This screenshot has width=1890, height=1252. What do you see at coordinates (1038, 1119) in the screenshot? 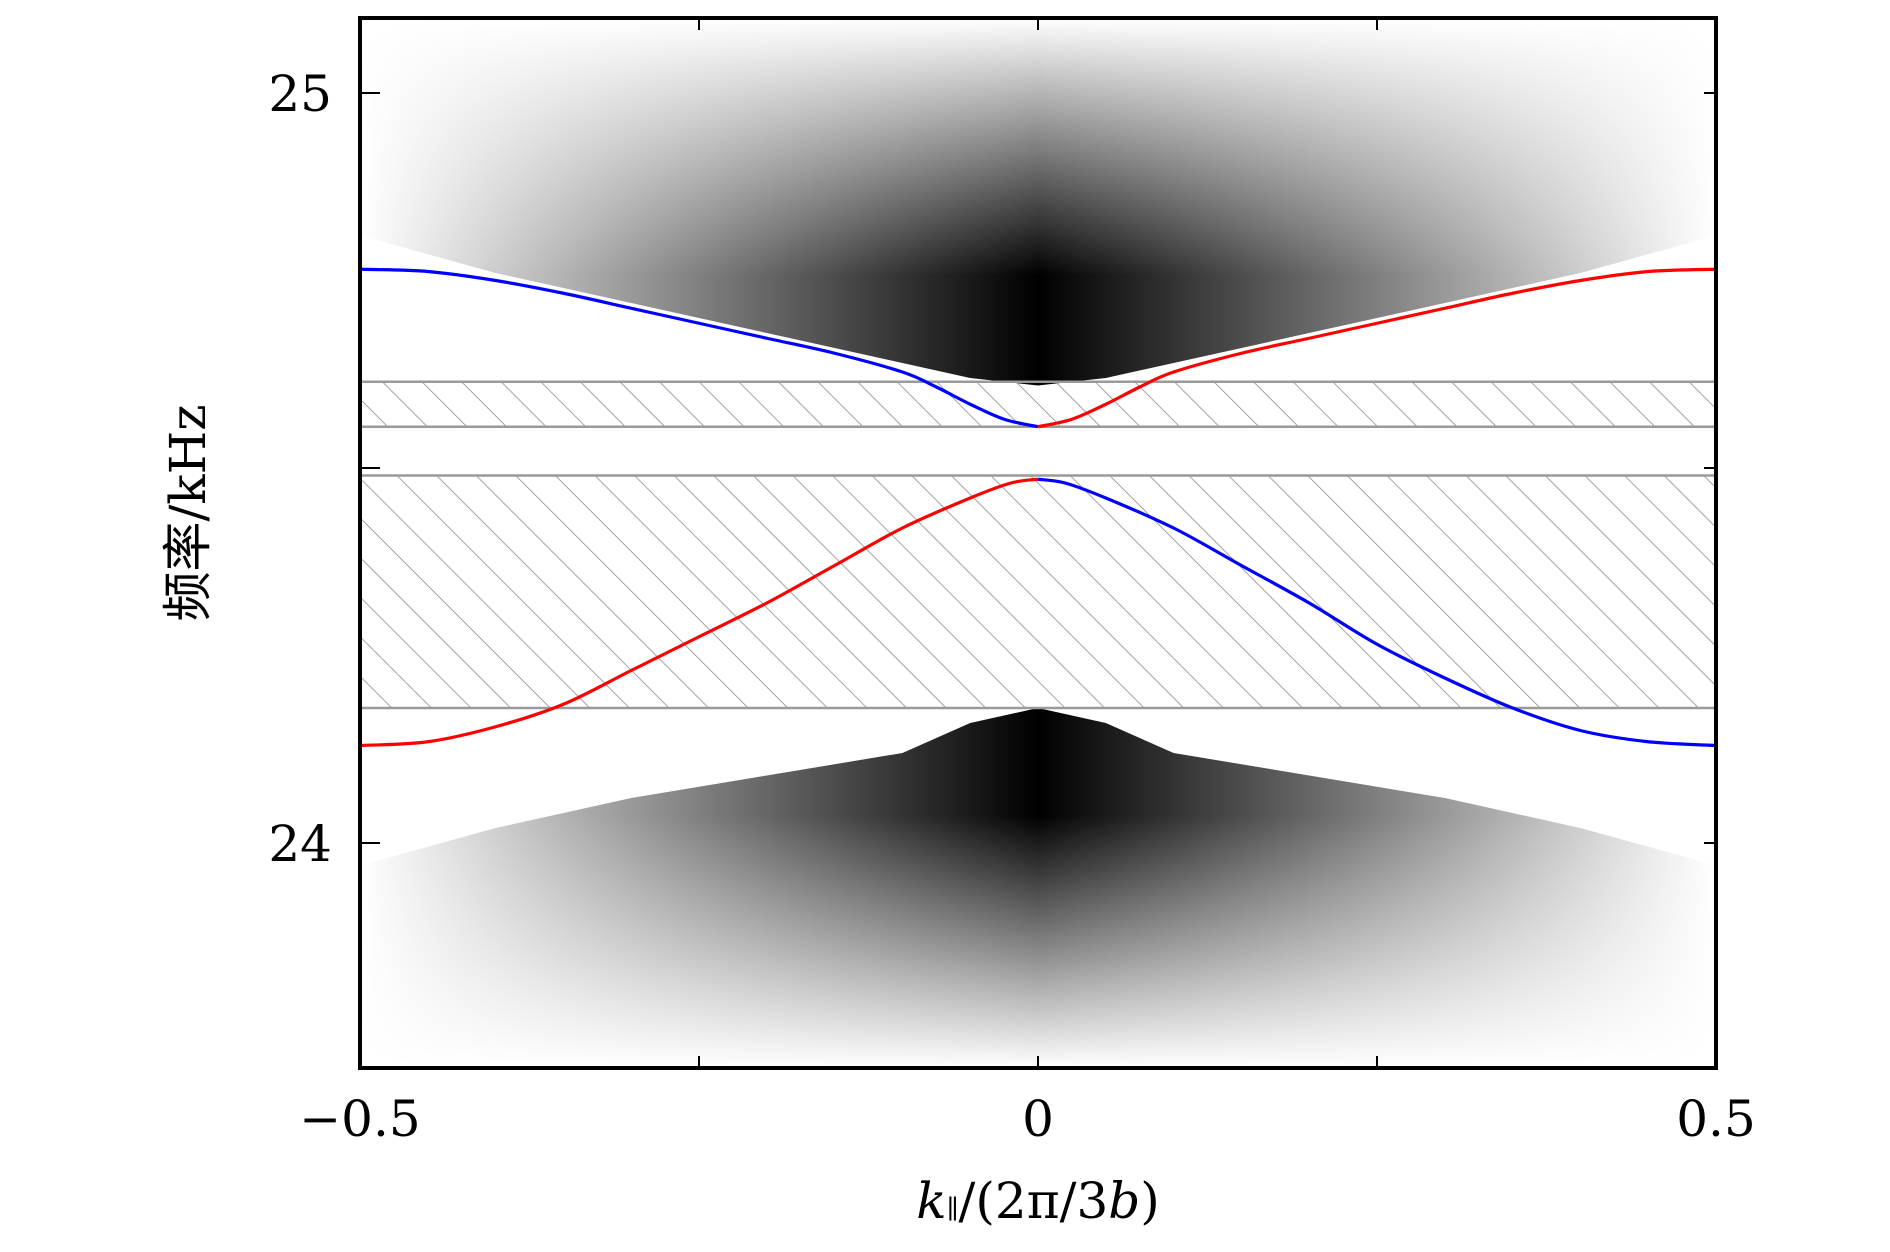
I see `x-tick-label: 0` at bounding box center [1038, 1119].